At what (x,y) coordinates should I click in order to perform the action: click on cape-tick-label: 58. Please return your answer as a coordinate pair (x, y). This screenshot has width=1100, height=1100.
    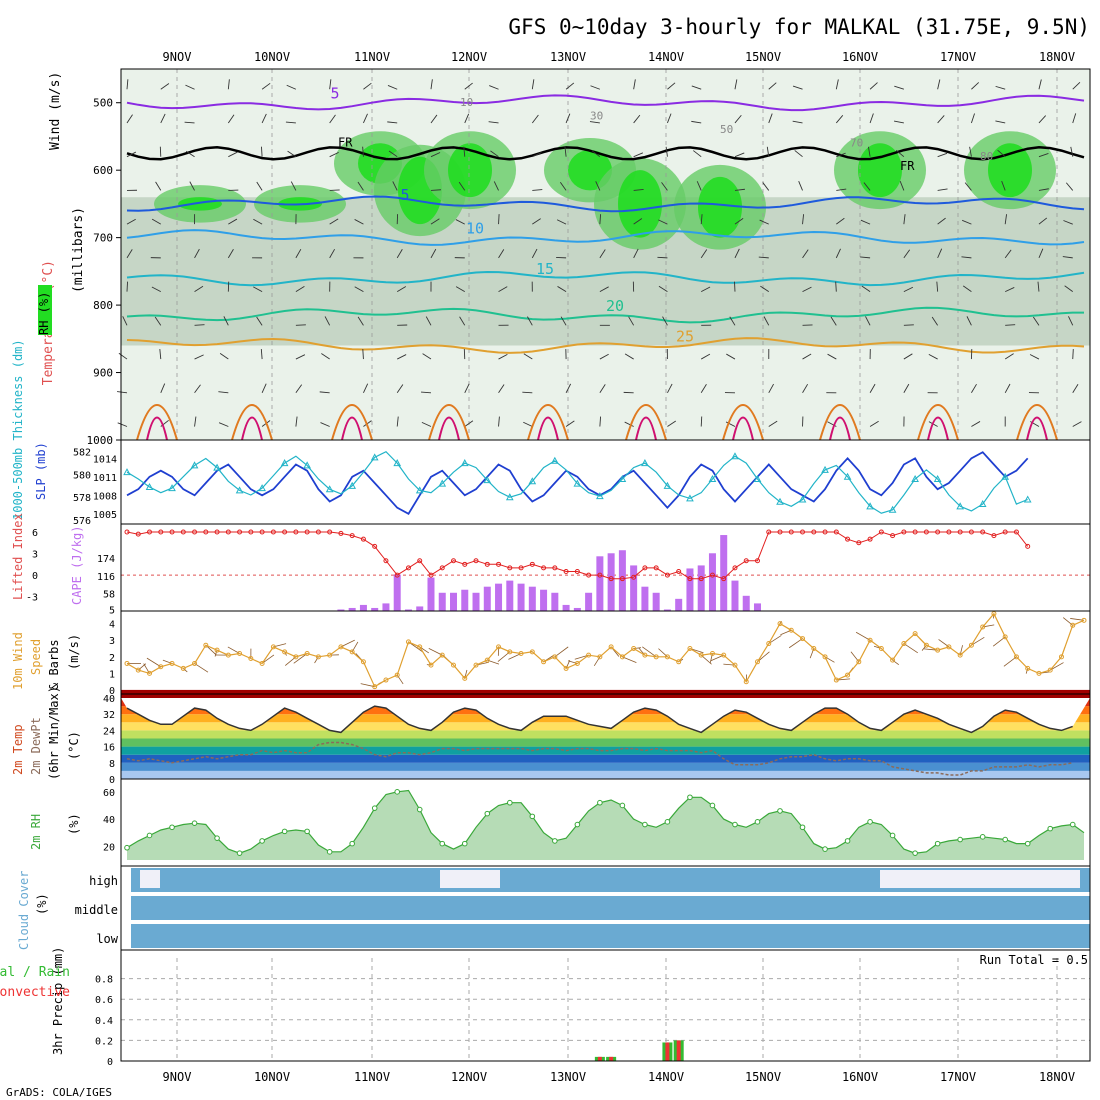
    Looking at the image, I should click on (109, 594).